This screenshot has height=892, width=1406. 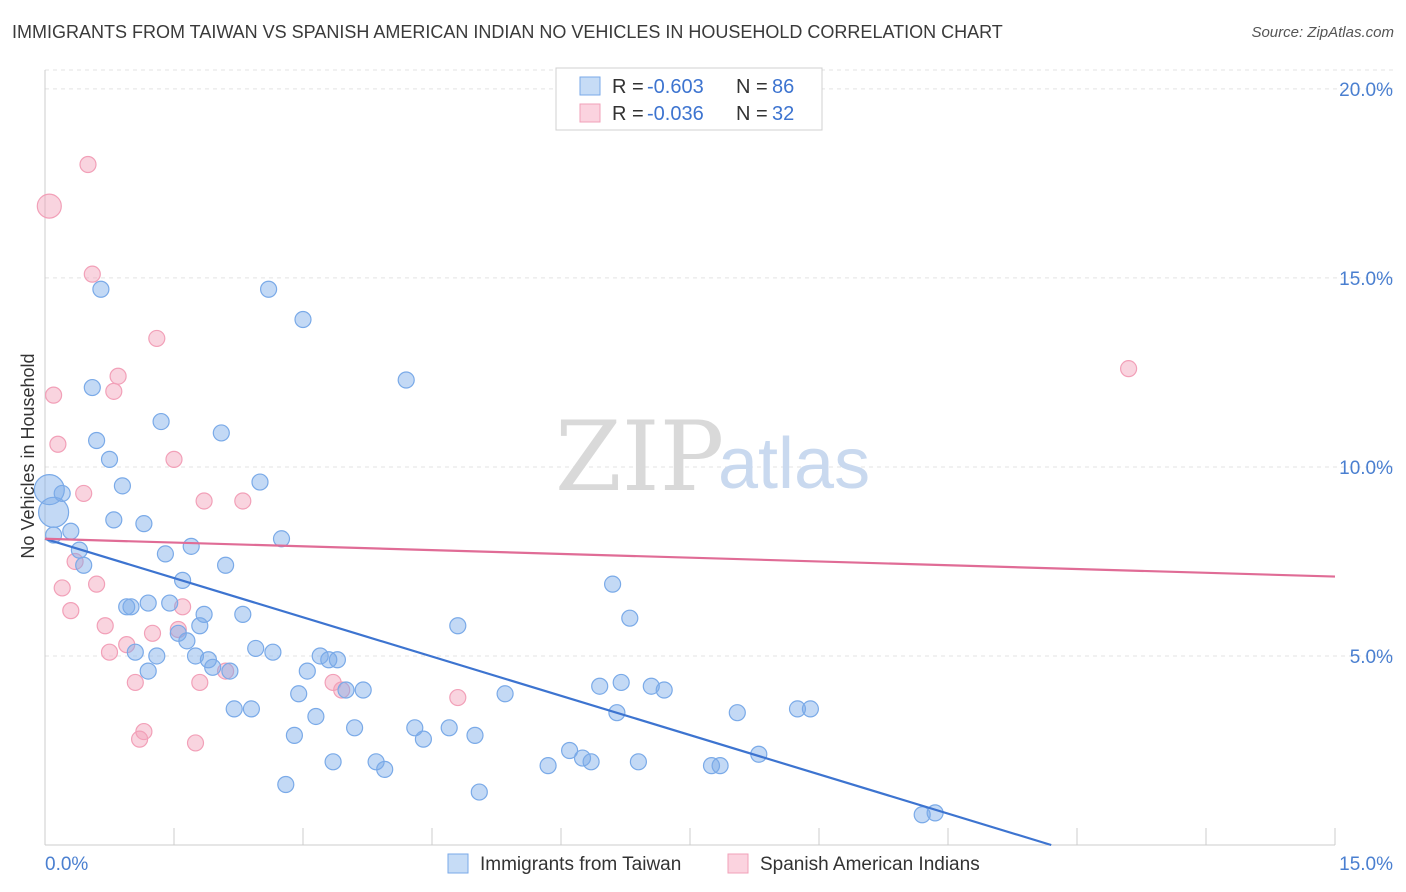 What do you see at coordinates (28, 455) in the screenshot?
I see `y-axis-label: No Vehicles in Household` at bounding box center [28, 455].